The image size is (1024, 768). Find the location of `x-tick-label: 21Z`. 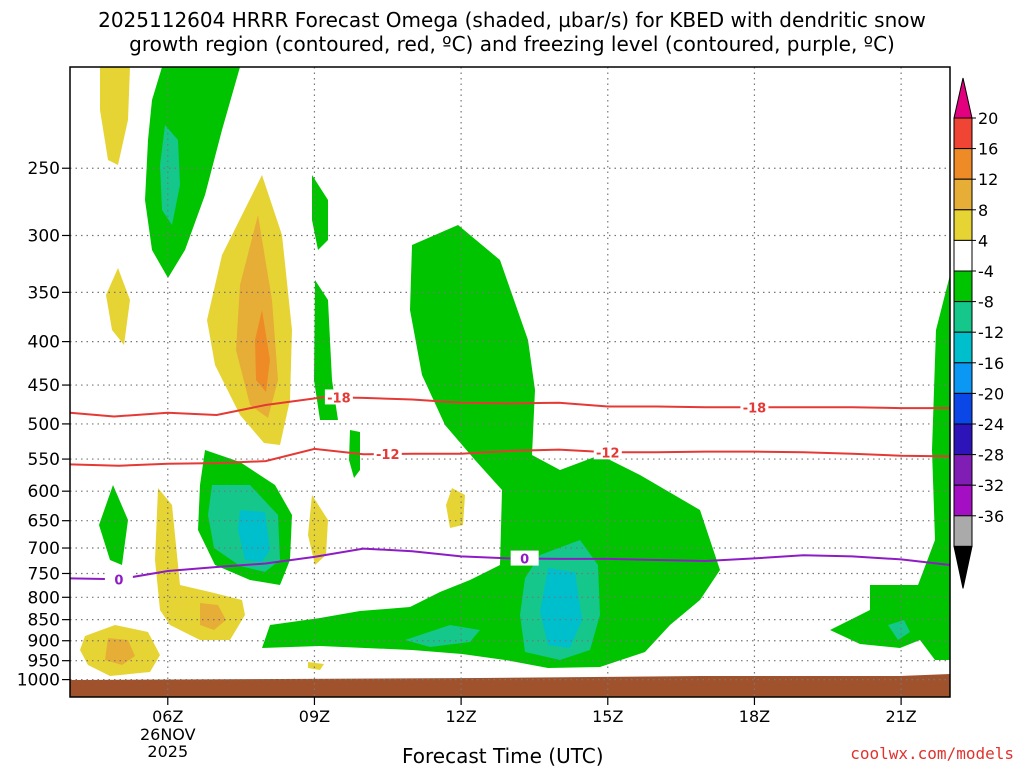

x-tick-label: 21Z is located at coordinates (900, 716).